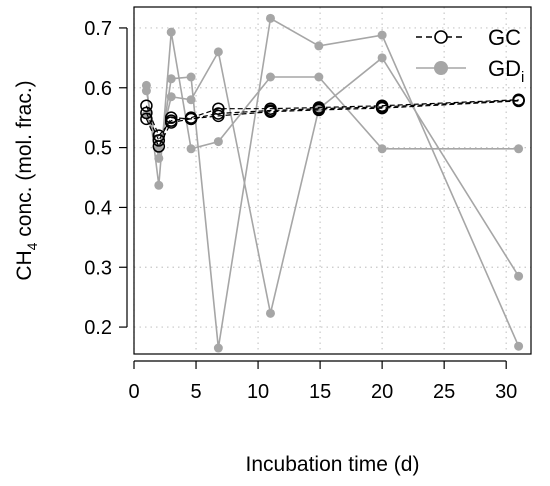 This screenshot has height=486, width=550. What do you see at coordinates (320, 392) in the screenshot?
I see `x-tick-label: 15` at bounding box center [320, 392].